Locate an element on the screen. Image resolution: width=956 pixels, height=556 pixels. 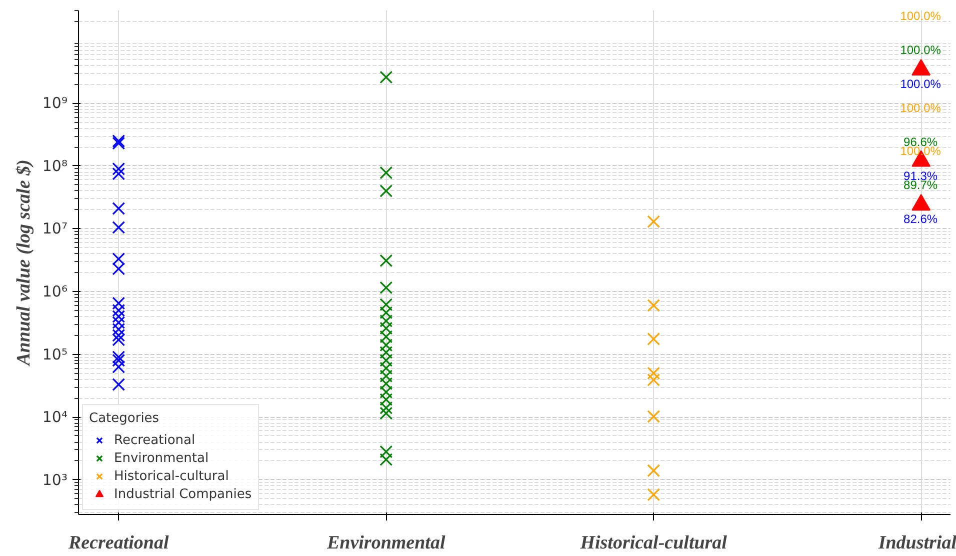
legend-label: Recreational is located at coordinates (155, 440).